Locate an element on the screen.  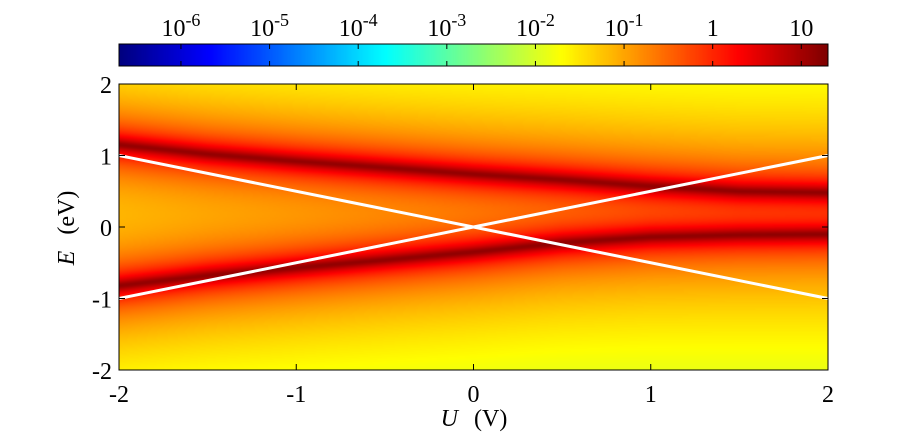
y-tick-label: 0 is located at coordinates (106, 229).